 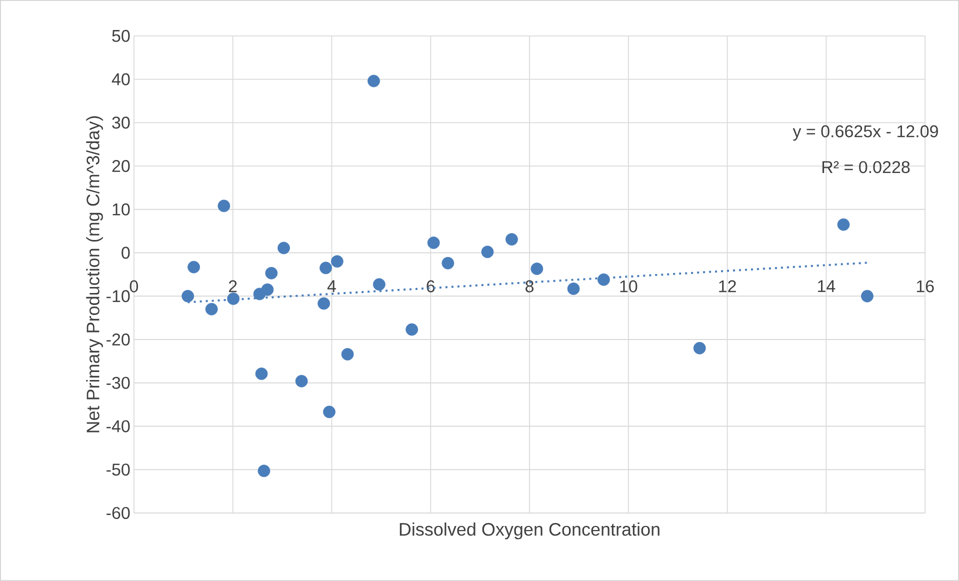 I want to click on y-tick-label: 50, so click(x=121, y=36).